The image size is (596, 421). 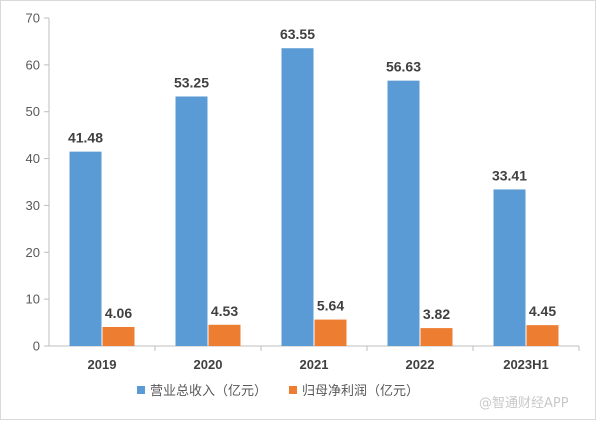 I want to click on data-label: 33.41, so click(x=509, y=175).